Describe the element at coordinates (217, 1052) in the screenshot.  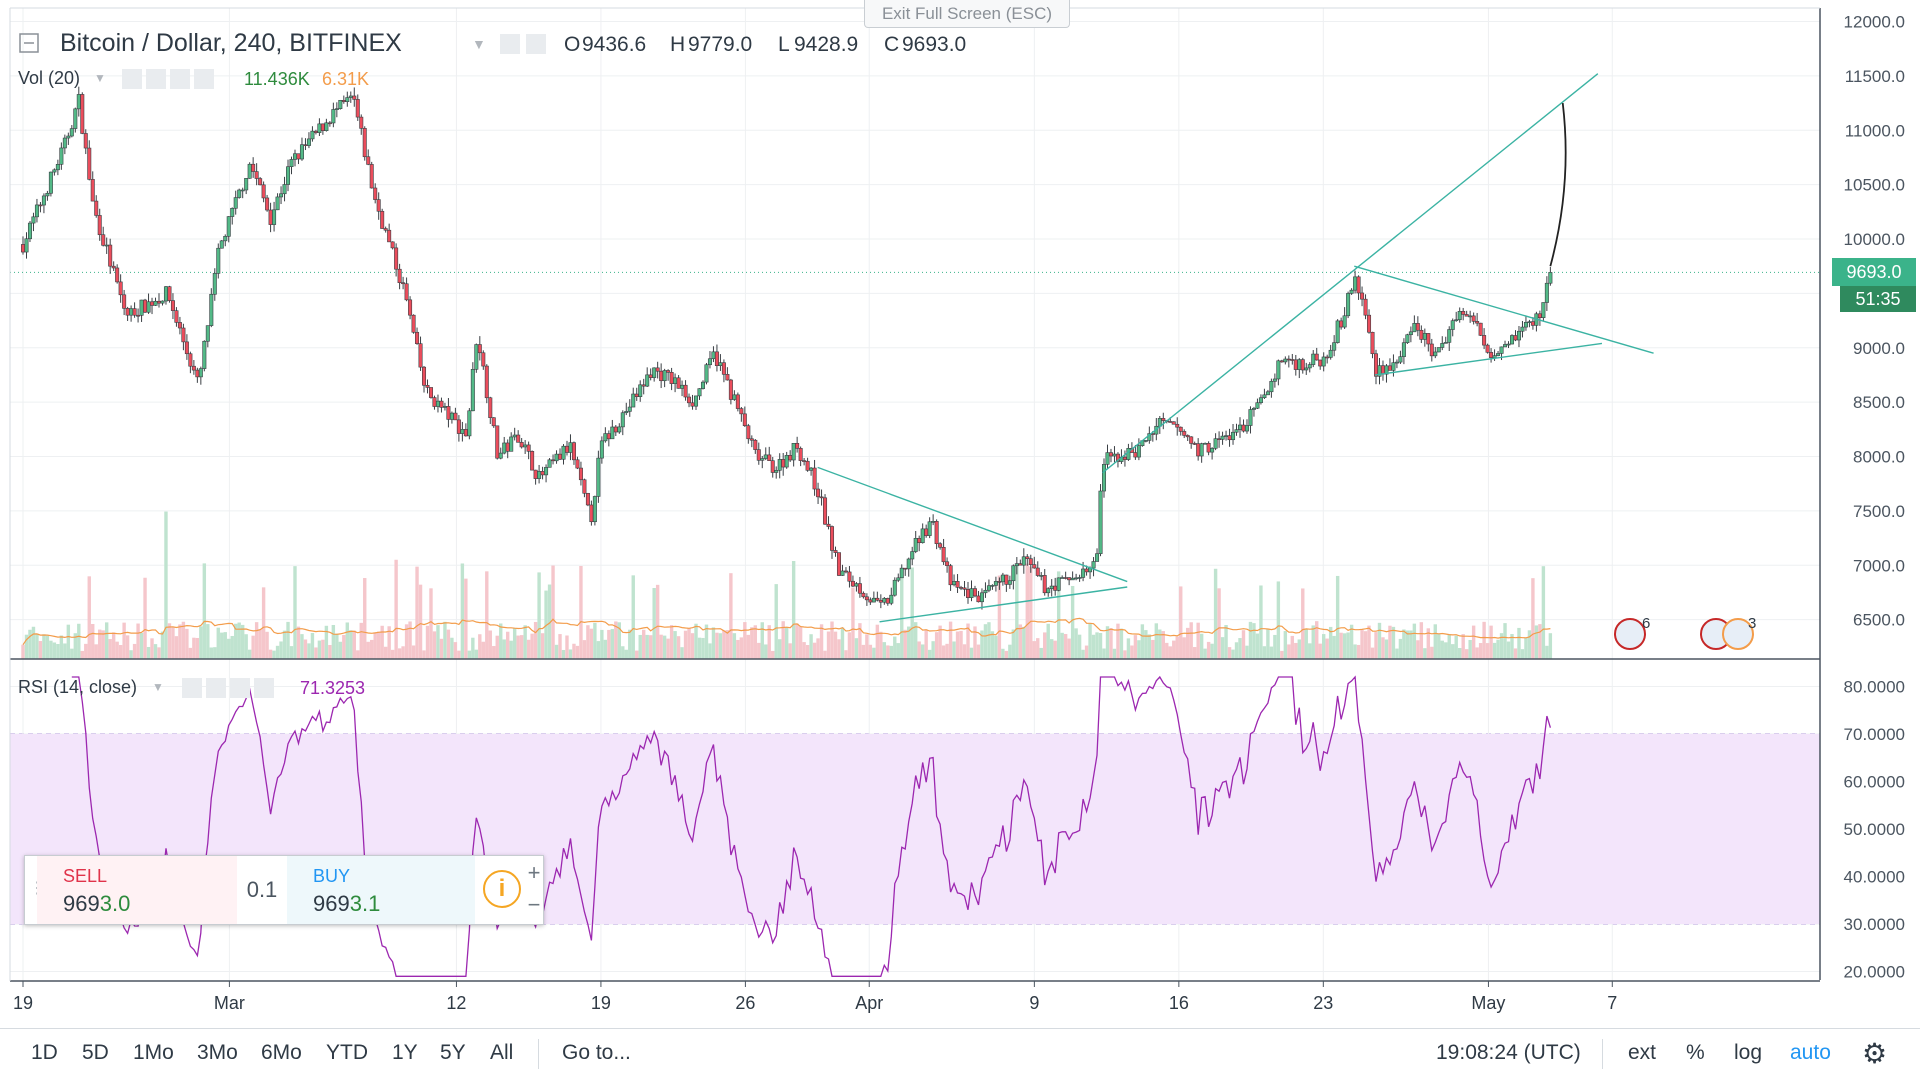
I see `range-3mo-button: 3Mo` at that location.